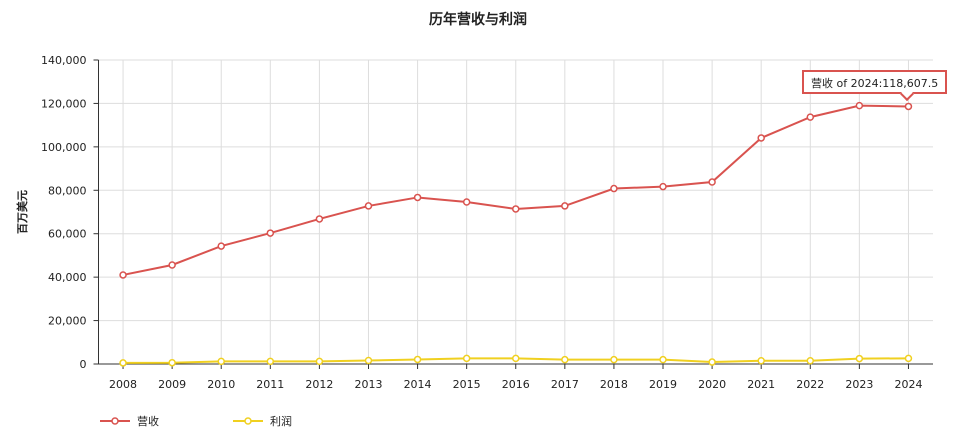 The image size is (956, 440). I want to click on x-tick-label: 2019, so click(663, 384).